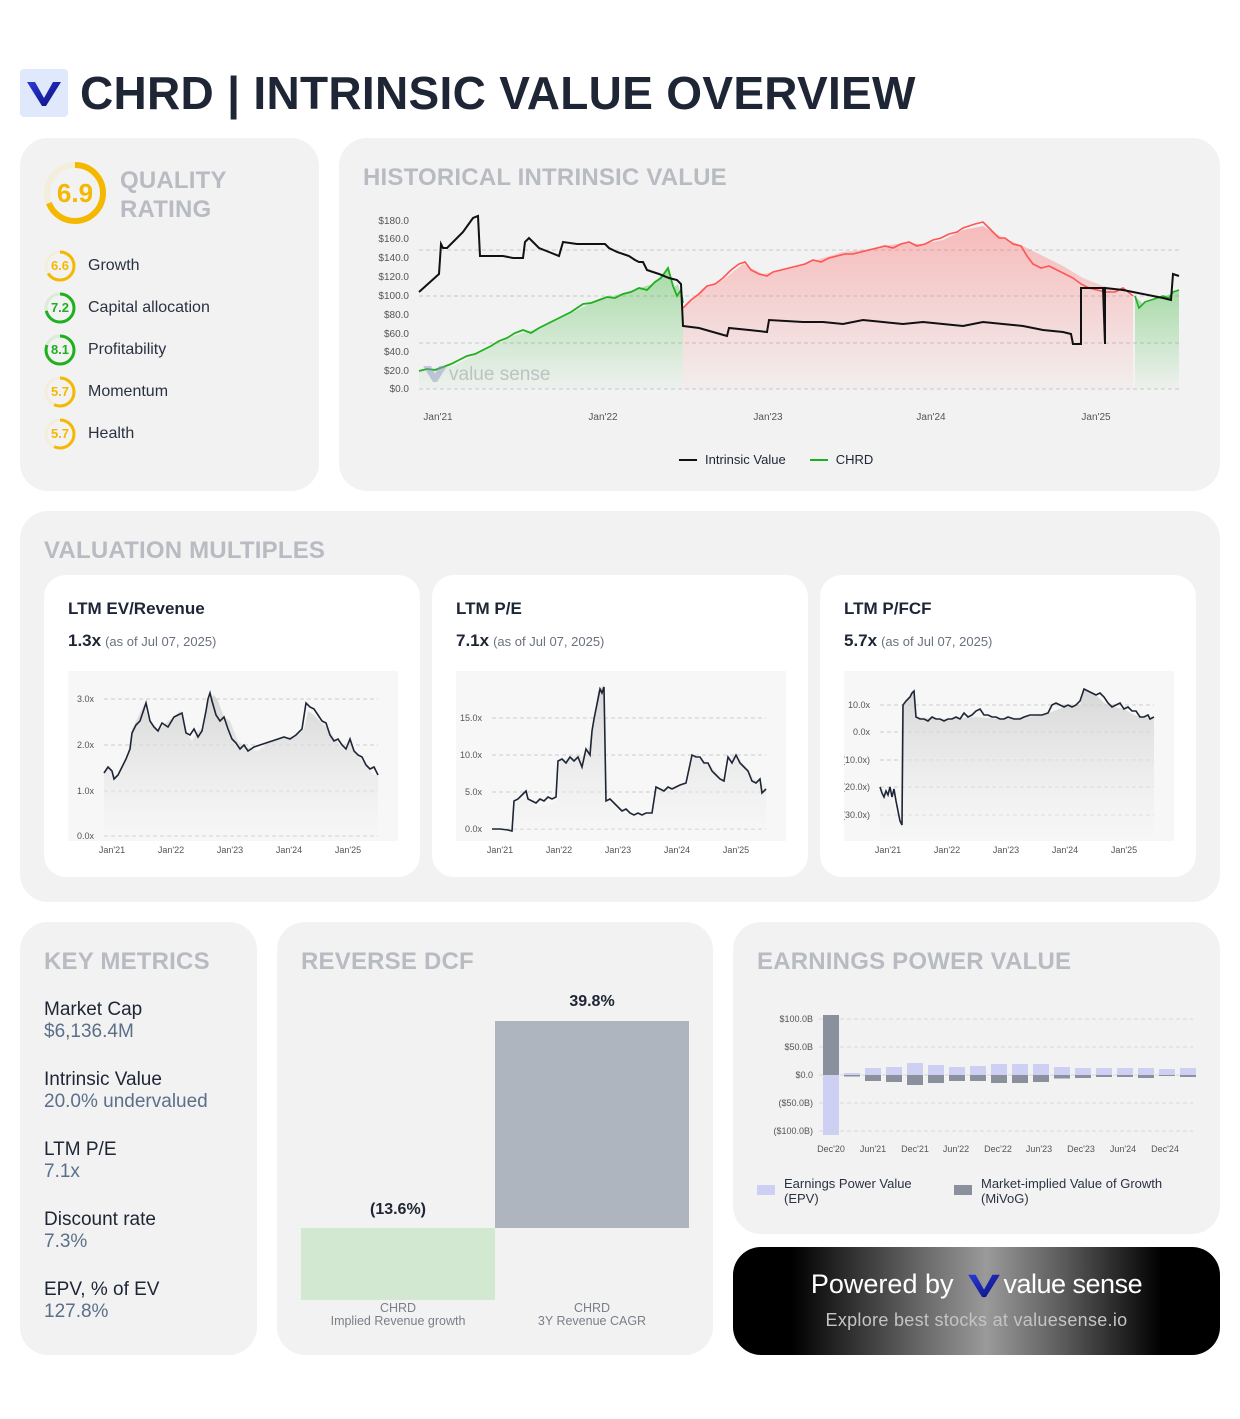  What do you see at coordinates (549, 641) in the screenshot?
I see `pe-asof: (as of Jul 07, 2025)` at bounding box center [549, 641].